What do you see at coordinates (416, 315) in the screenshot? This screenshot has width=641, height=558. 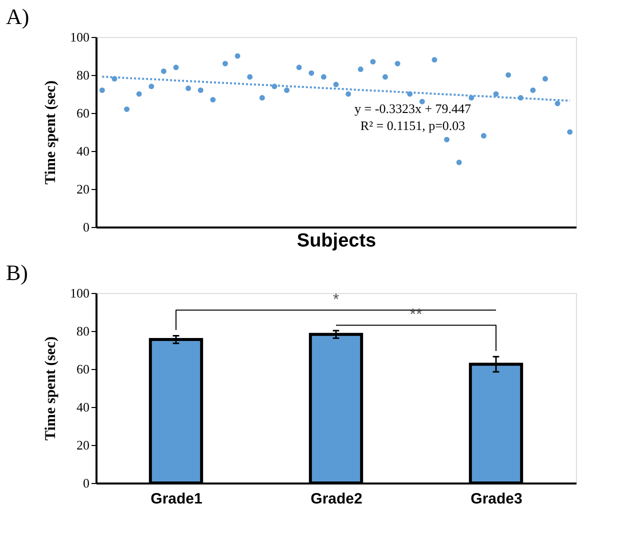 I see `annotation: **` at bounding box center [416, 315].